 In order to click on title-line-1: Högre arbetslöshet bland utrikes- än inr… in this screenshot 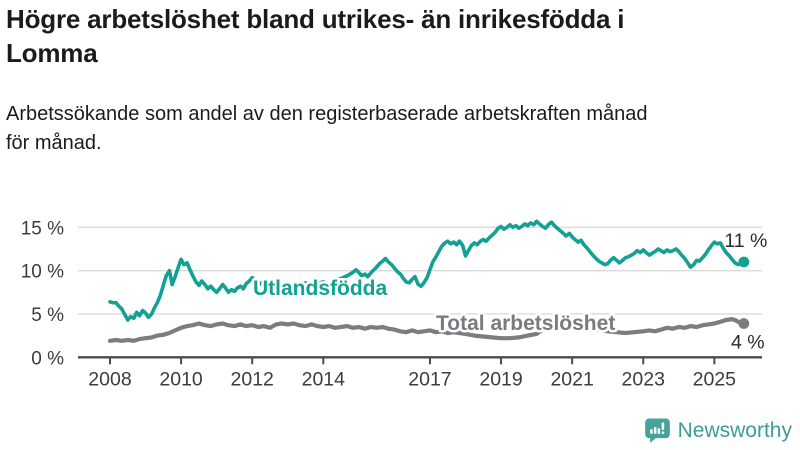, I will do `click(315, 19)`.